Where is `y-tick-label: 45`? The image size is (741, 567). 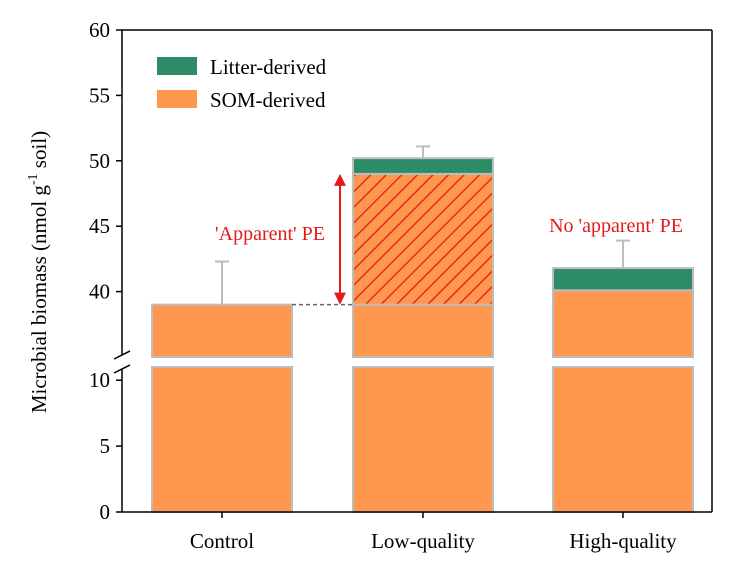 y-tick-label: 45 is located at coordinates (99, 226).